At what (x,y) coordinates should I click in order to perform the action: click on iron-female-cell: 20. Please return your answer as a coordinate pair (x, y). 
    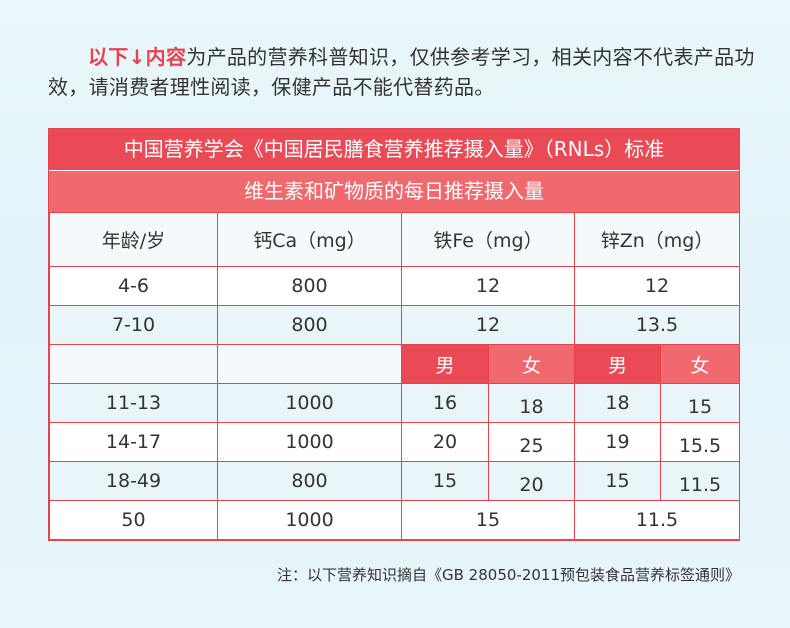
    Looking at the image, I should click on (531, 481).